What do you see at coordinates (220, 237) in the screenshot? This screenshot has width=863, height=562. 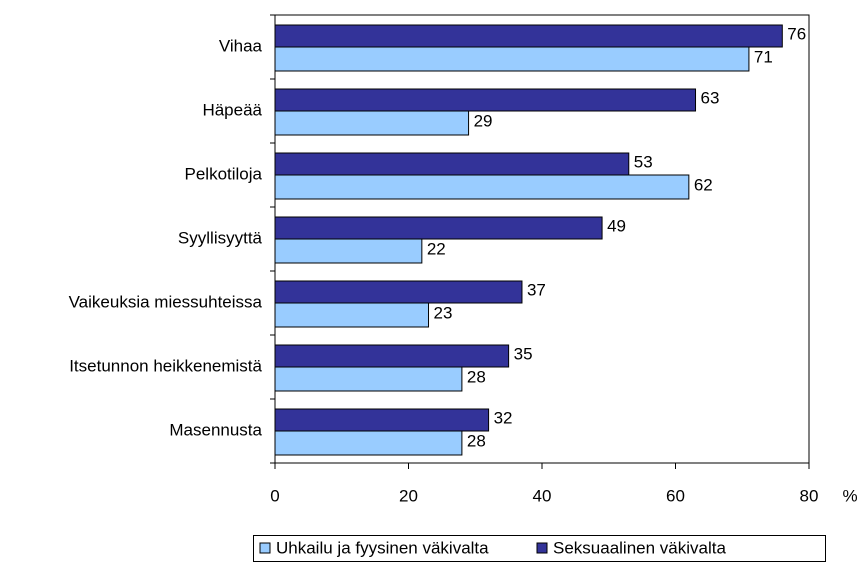 I see `y-tick-label: Syyllisyyttä` at bounding box center [220, 237].